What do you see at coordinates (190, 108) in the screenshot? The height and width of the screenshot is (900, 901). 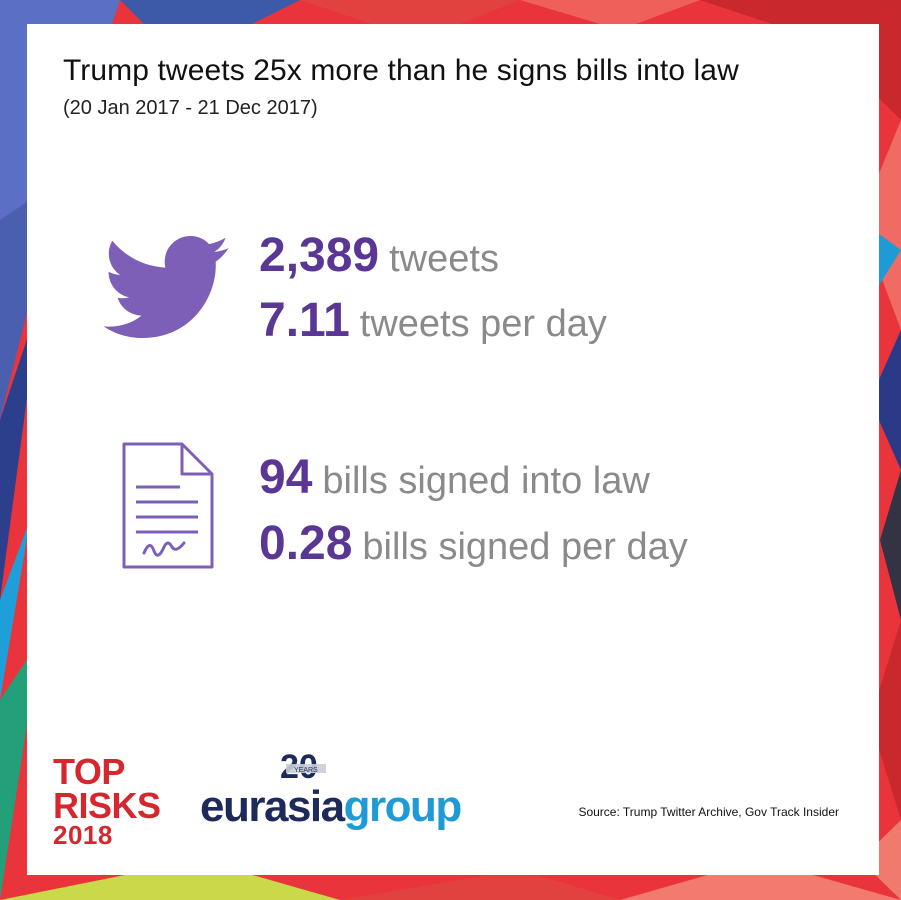 I see `date-range-subtitle: (20 Jan 2017 - 21 Dec 2017)` at bounding box center [190, 108].